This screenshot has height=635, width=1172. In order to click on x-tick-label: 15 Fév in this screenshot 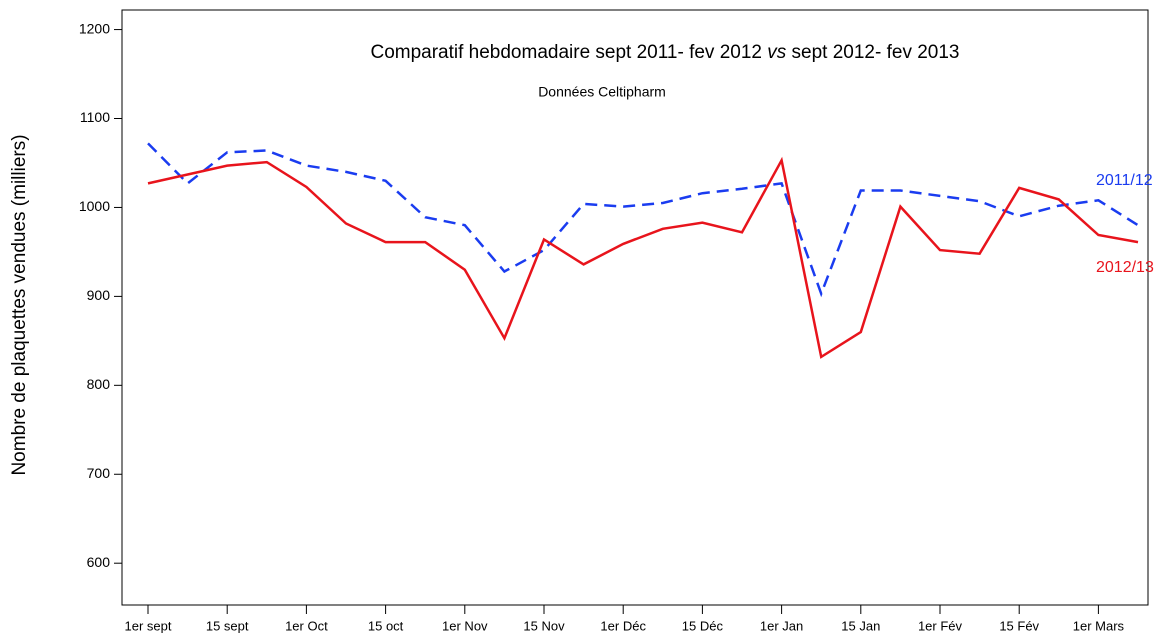, I will do `click(1019, 625)`.